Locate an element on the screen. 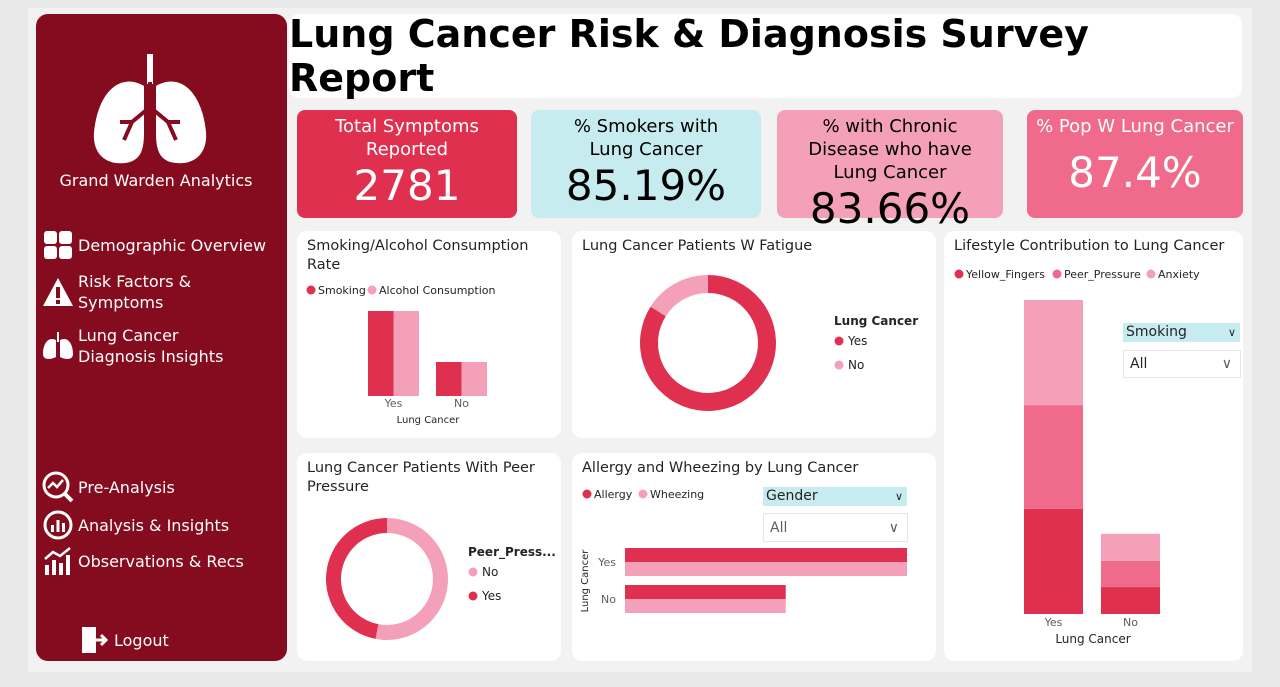 The width and height of the screenshot is (1280, 687). legend-label: Peer_Pressure is located at coordinates (1102, 274).